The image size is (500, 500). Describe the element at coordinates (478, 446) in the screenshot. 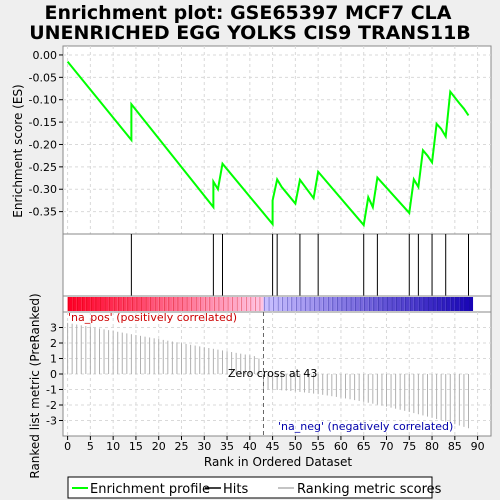

I see `x-tick-label: 90` at that location.